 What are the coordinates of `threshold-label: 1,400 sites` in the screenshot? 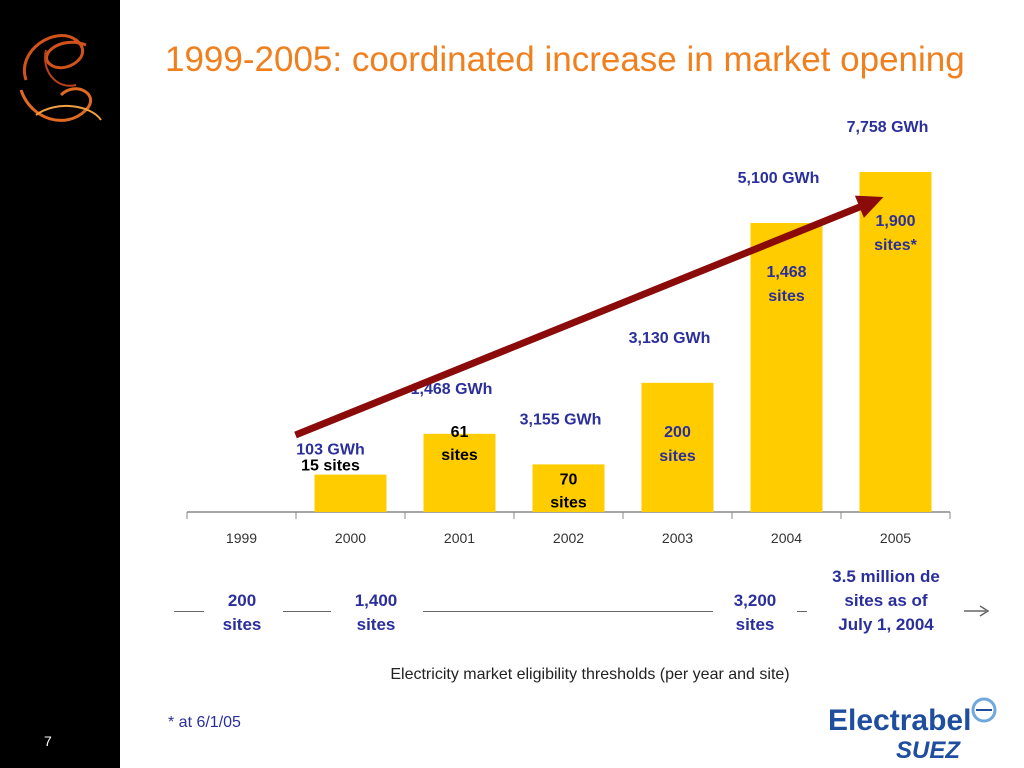 It's located at (376, 613).